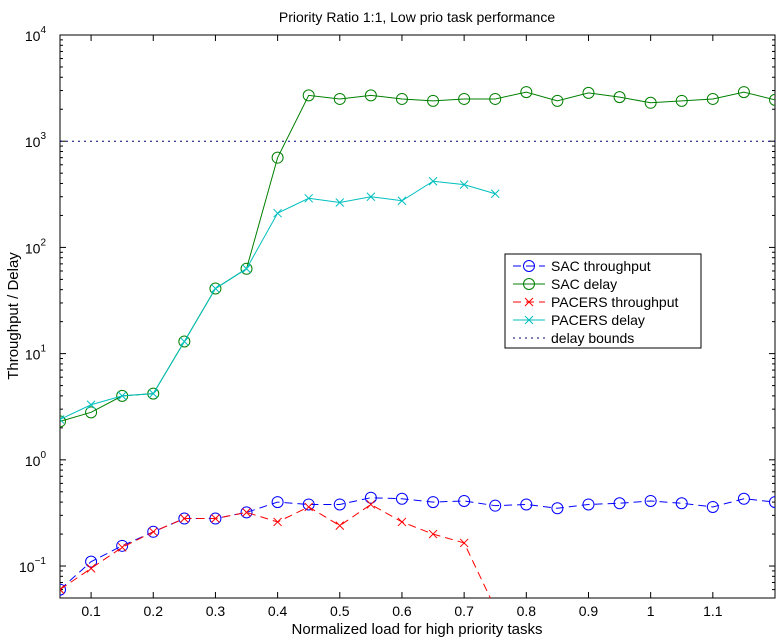 The height and width of the screenshot is (640, 783). I want to click on legend-box, so click(603, 301).